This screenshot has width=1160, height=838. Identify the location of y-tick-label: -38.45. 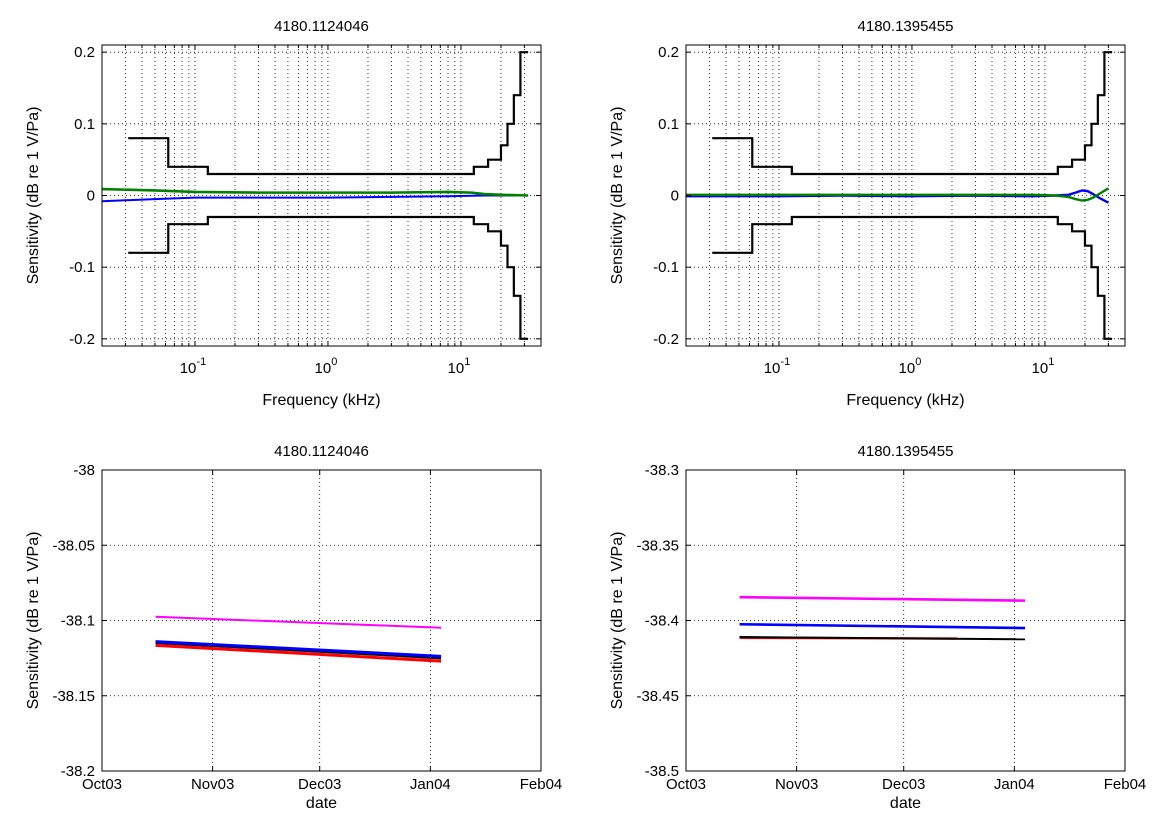
(657, 696).